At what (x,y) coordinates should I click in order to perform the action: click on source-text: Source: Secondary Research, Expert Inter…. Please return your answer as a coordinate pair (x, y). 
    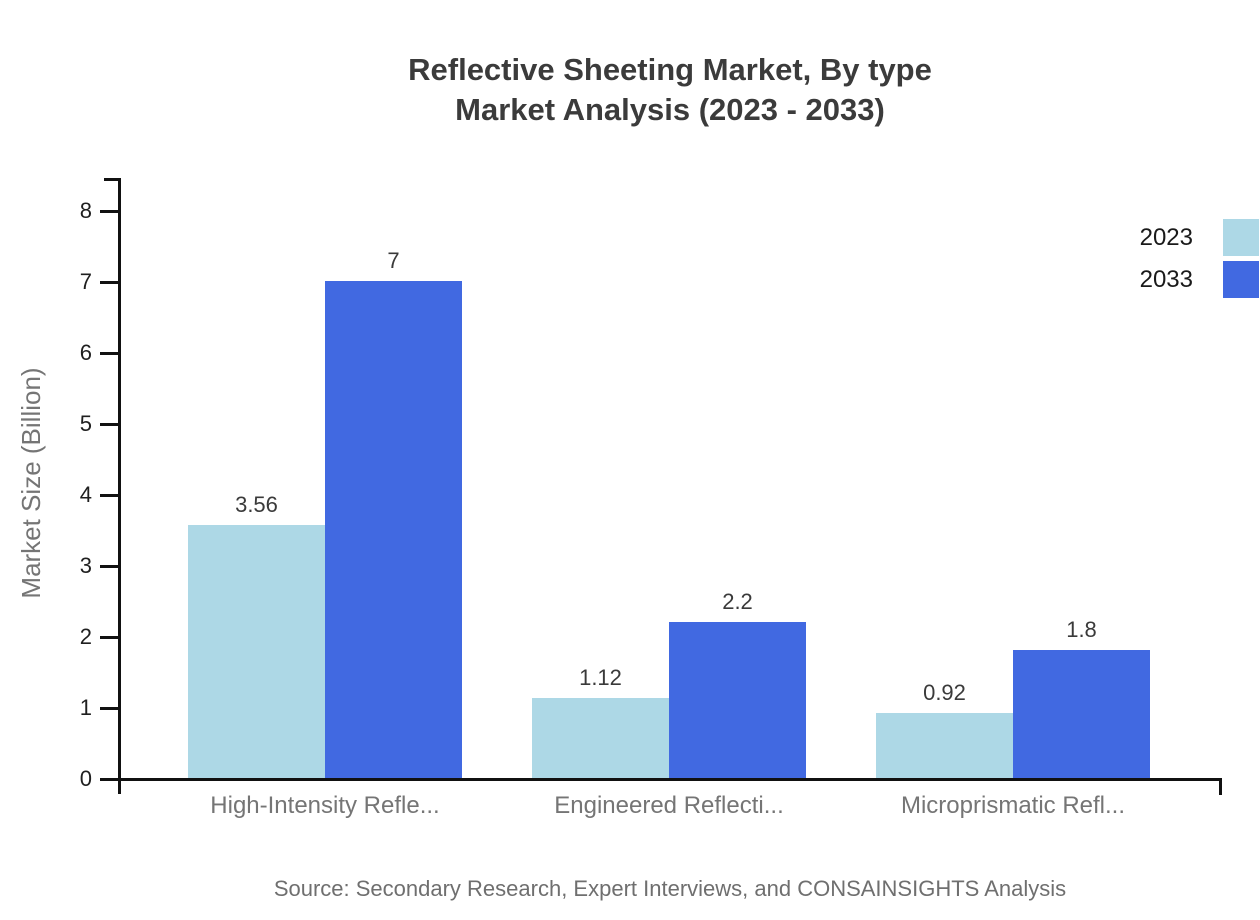
    Looking at the image, I should click on (670, 888).